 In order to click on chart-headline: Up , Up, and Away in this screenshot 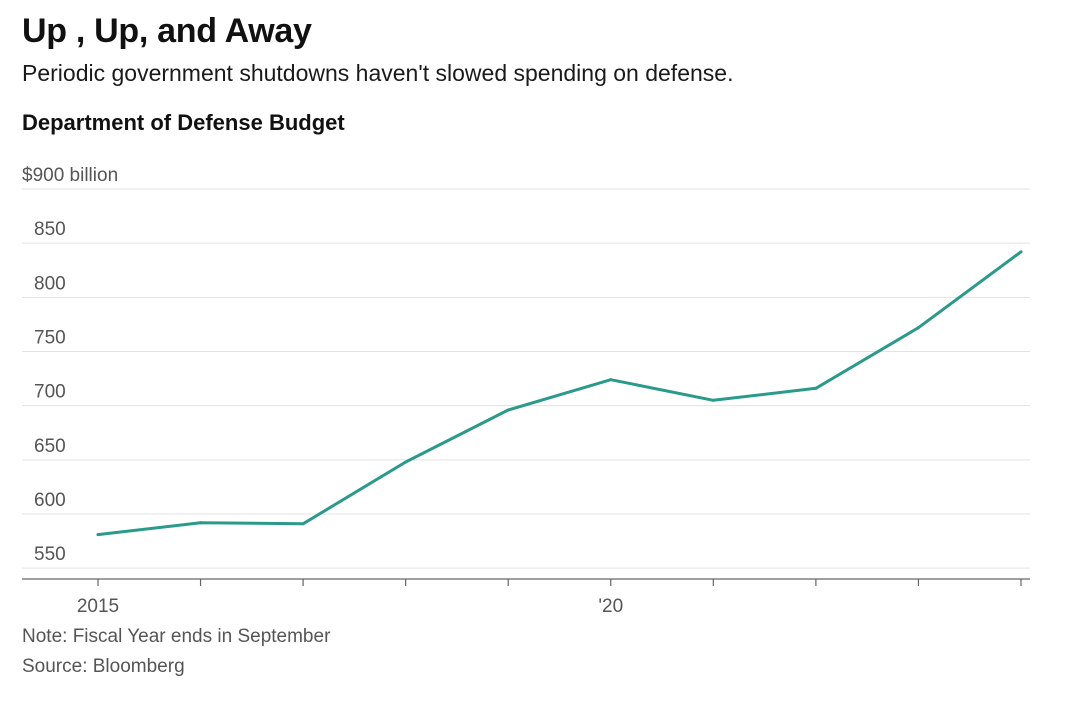, I will do `click(167, 31)`.